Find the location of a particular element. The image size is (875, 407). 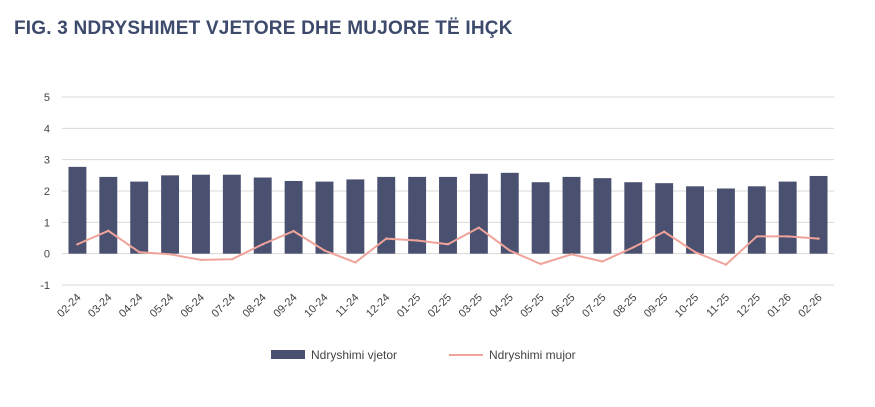

line-series-monthly is located at coordinates (448, 246).